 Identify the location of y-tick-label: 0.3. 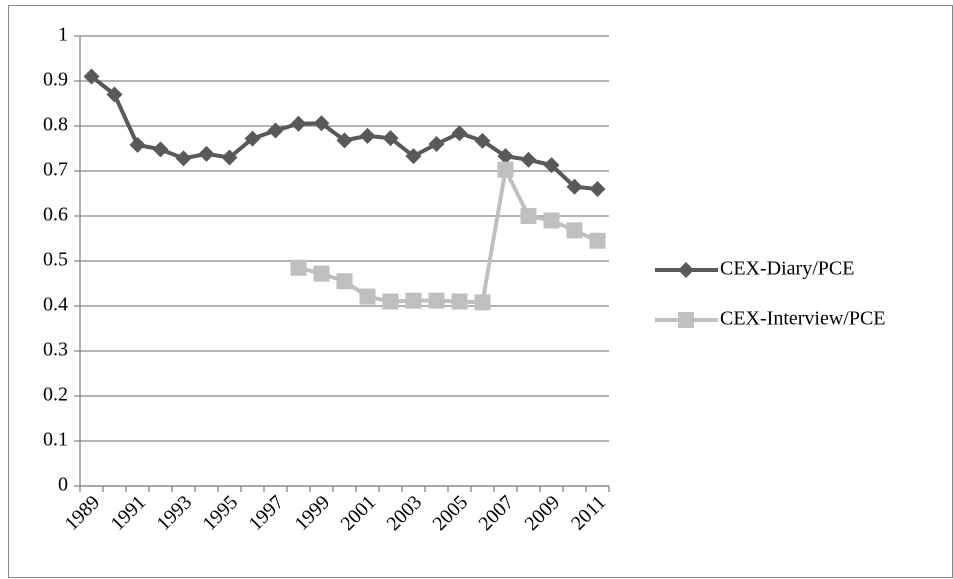
(55, 350).